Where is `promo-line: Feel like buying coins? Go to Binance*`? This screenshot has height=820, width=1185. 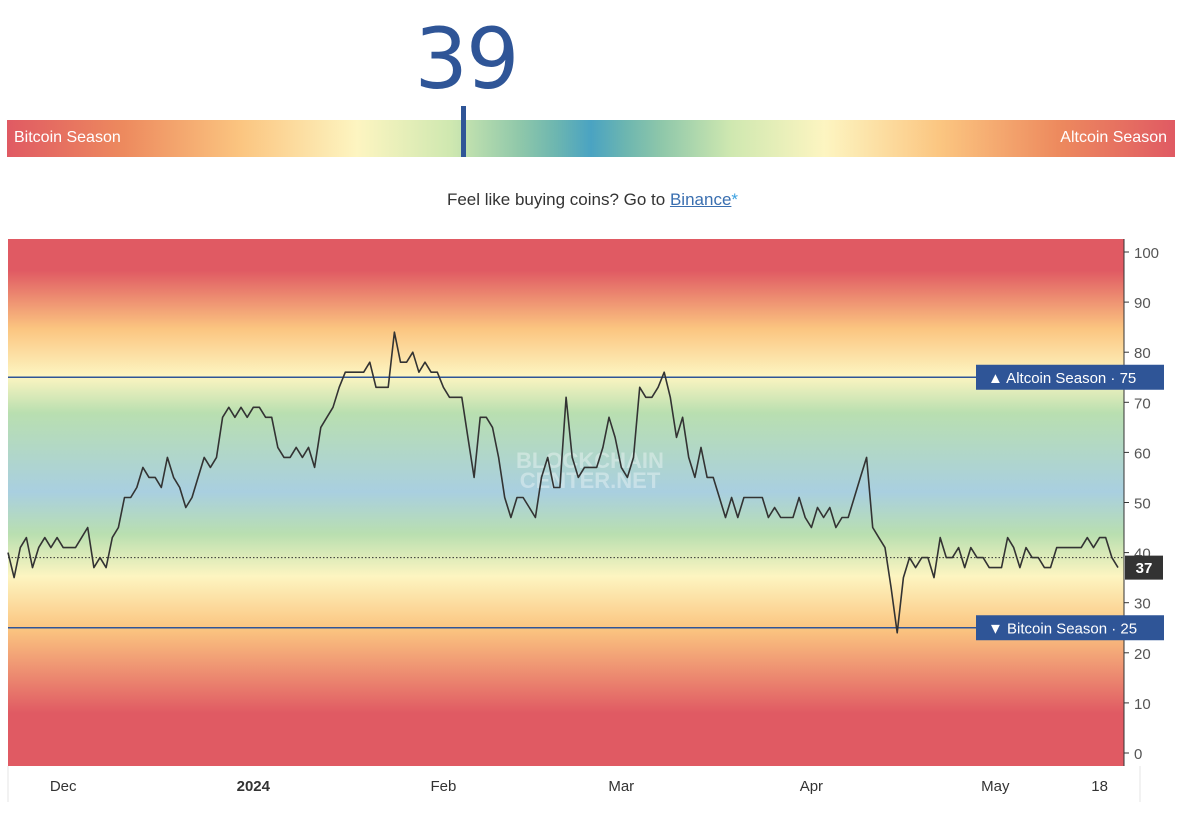 promo-line: Feel like buying coins? Go to Binance* is located at coordinates (592, 200).